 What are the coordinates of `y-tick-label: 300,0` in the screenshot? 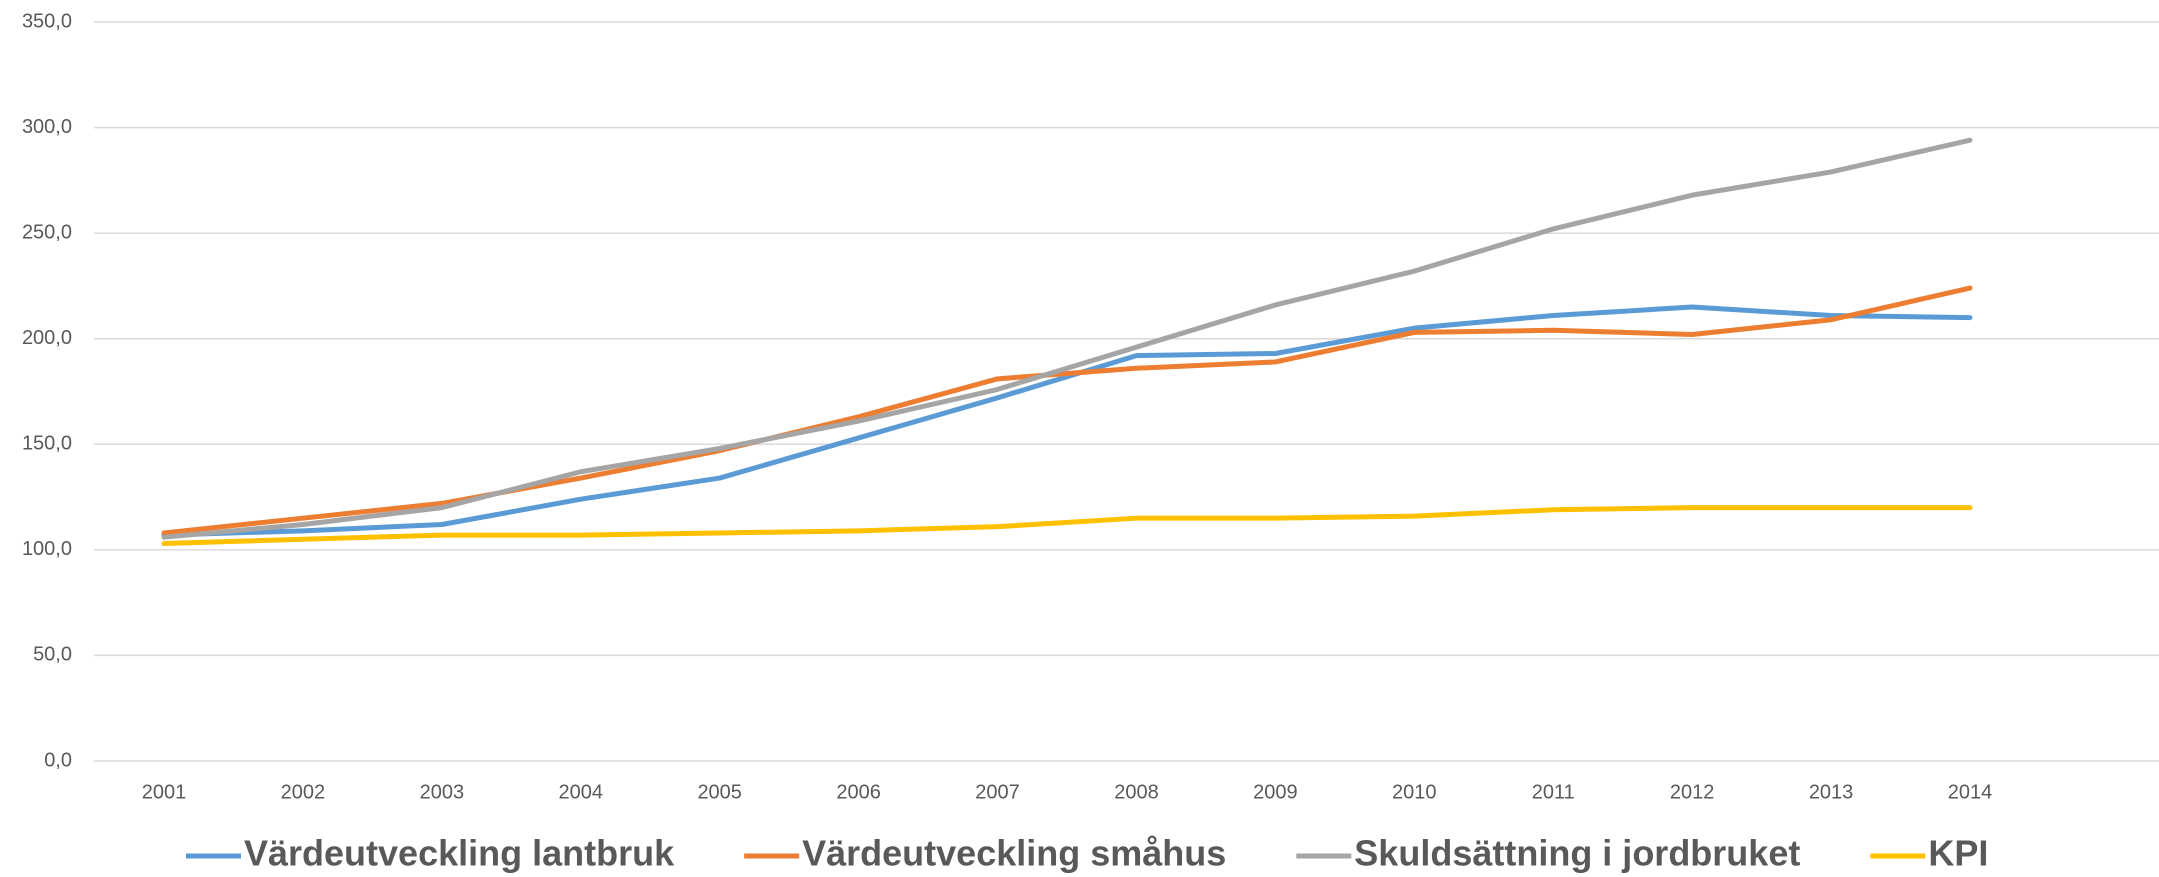 It's located at (47, 127).